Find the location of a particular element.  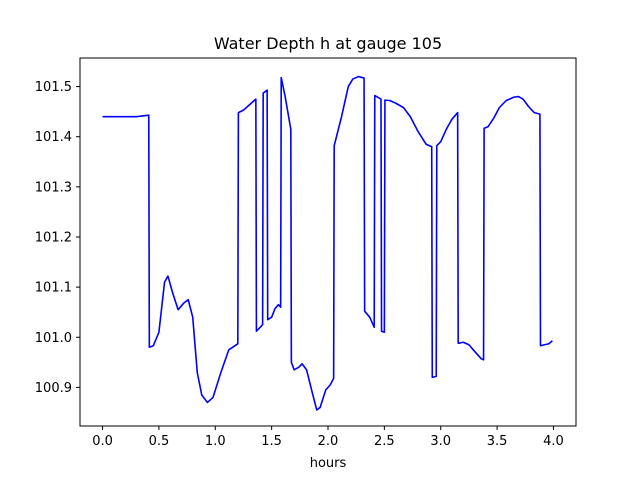

y-tick-label: 100.9 is located at coordinates (53, 388).